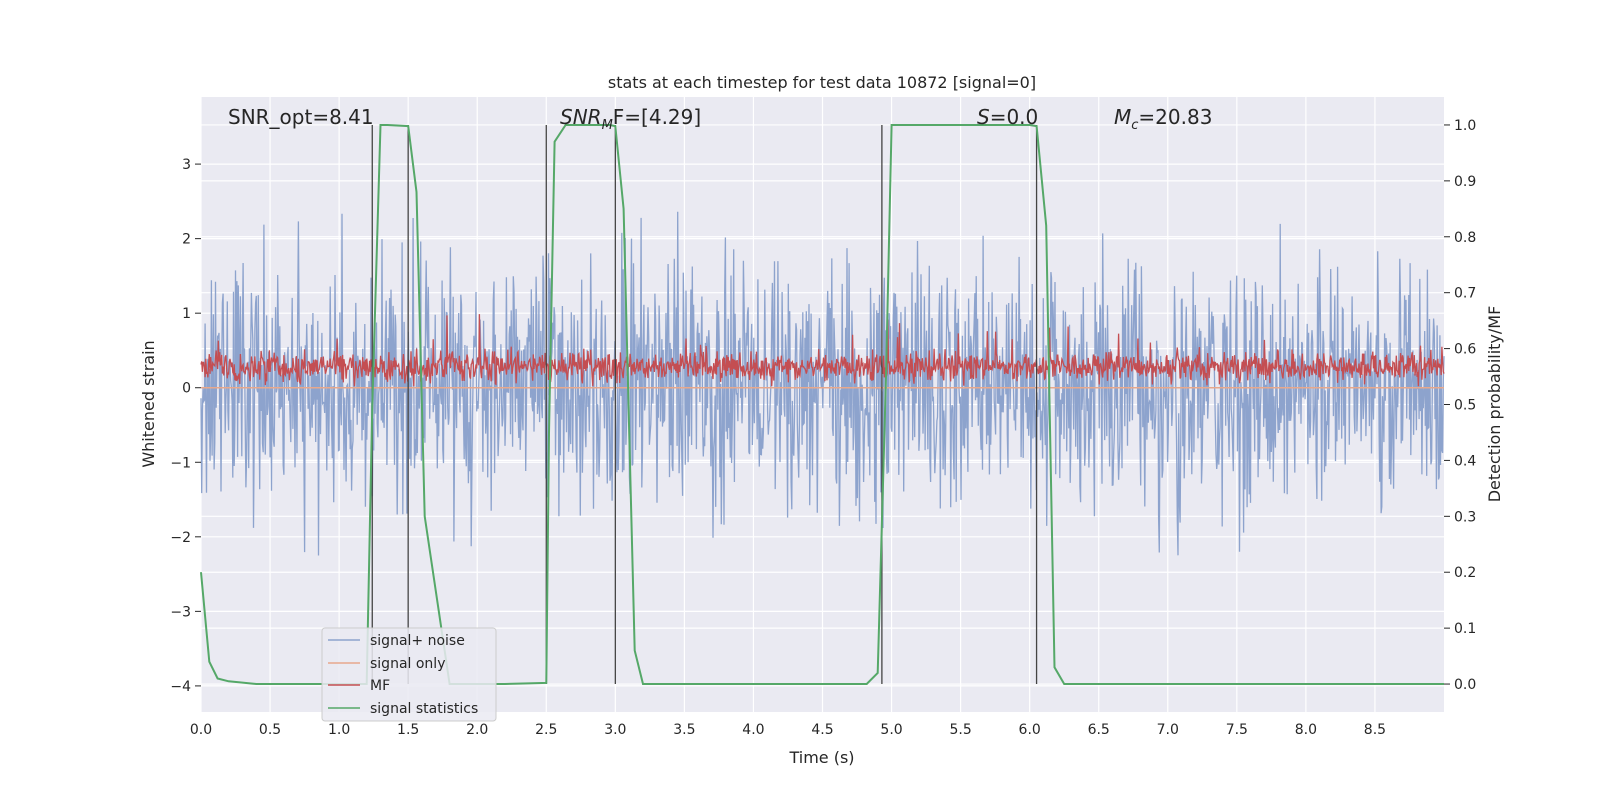  What do you see at coordinates (148, 403) in the screenshot?
I see `y-axis-label: Whitened strain` at bounding box center [148, 403].